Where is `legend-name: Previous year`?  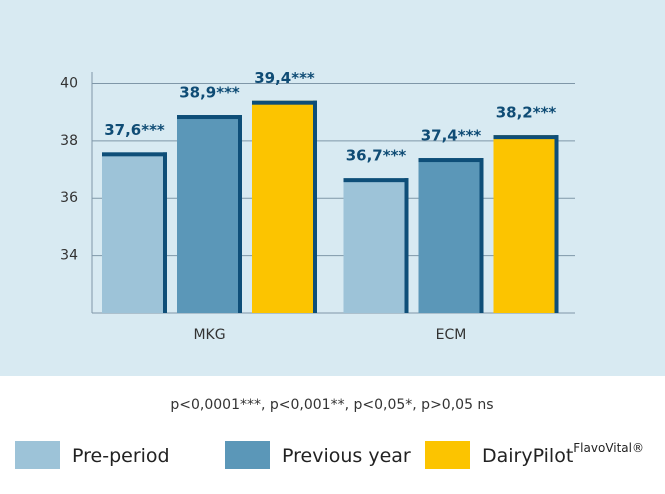 legend-name: Previous year is located at coordinates (346, 456).